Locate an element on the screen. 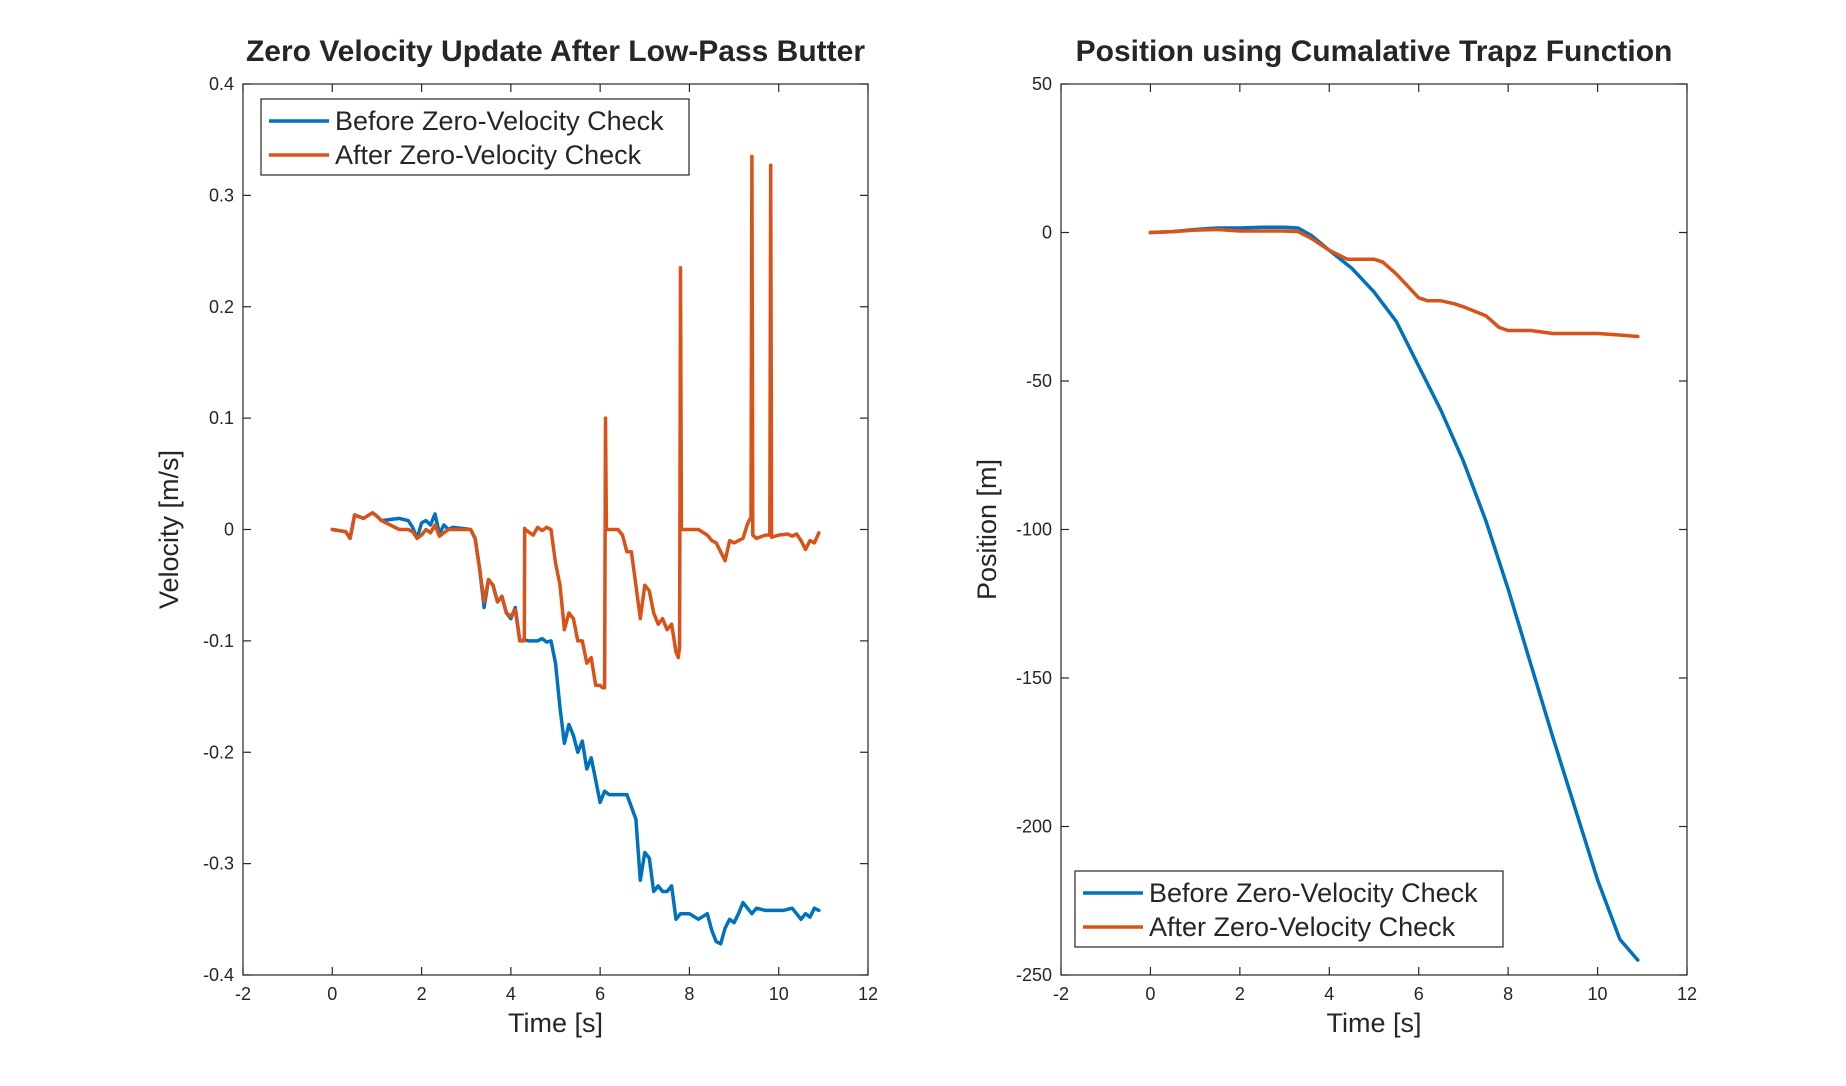 Image resolution: width=1846 pixels, height=1086 pixels. y-tick-label: -50 is located at coordinates (1039, 381).